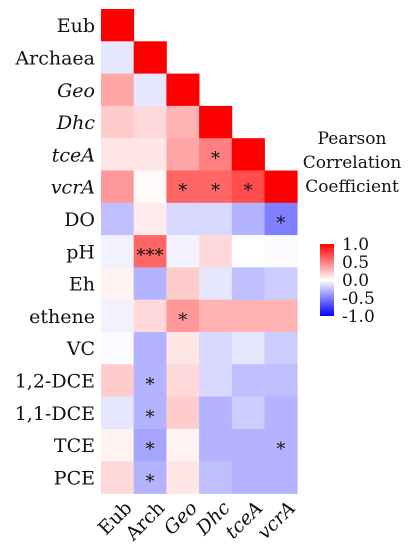  Describe the element at coordinates (248, 413) in the screenshot. I see `heatmap-cell-1-1-dce-tcea` at that location.